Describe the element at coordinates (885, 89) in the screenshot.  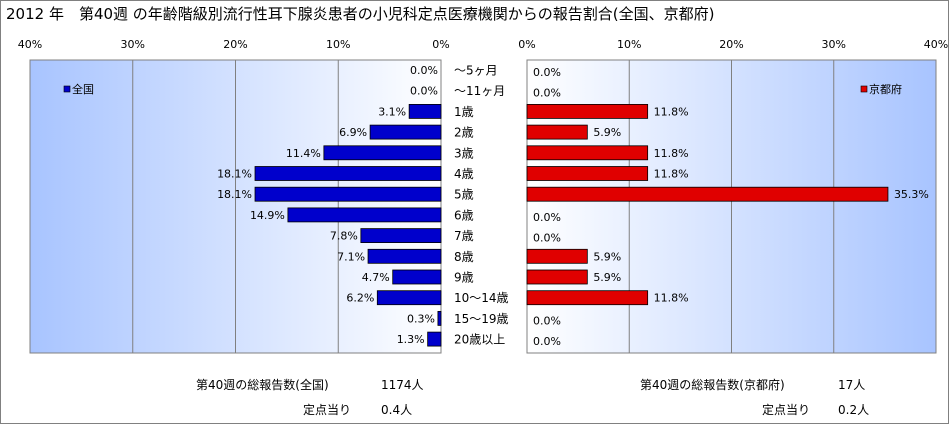
I see `kyoto-legend-label: 京都府` at that location.